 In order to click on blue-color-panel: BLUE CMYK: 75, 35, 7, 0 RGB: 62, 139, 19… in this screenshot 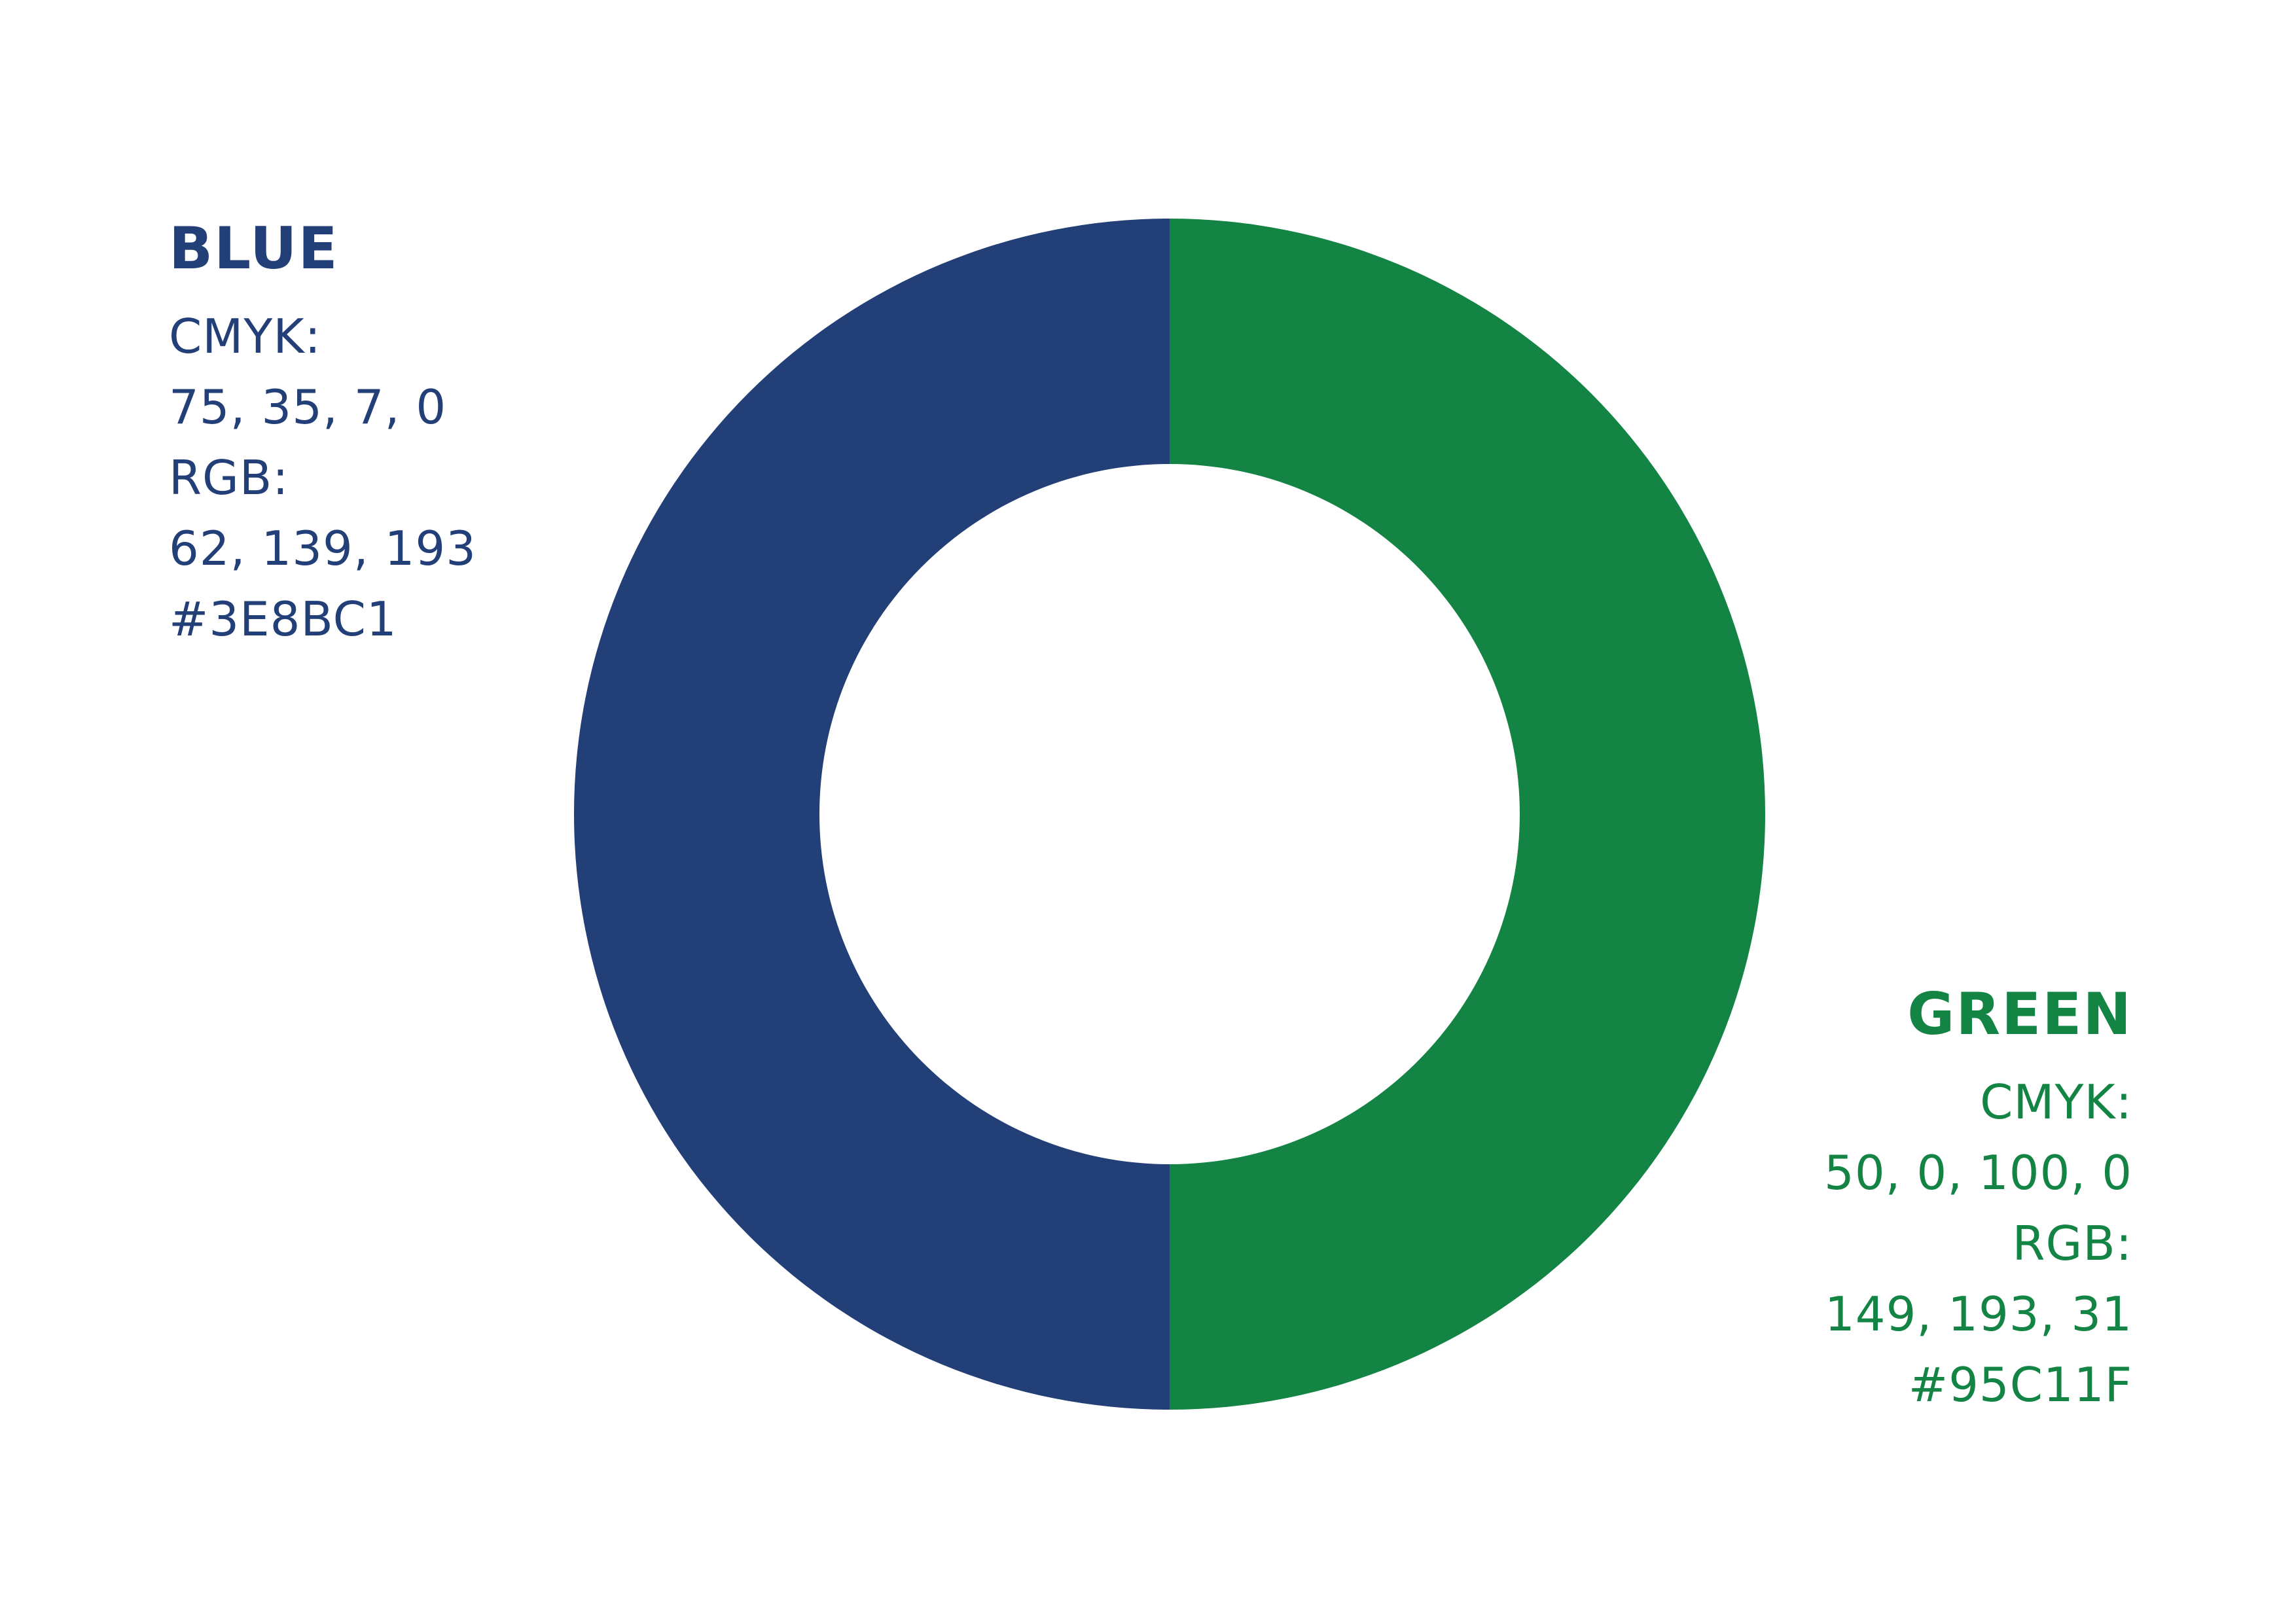, I will do `click(463, 435)`.